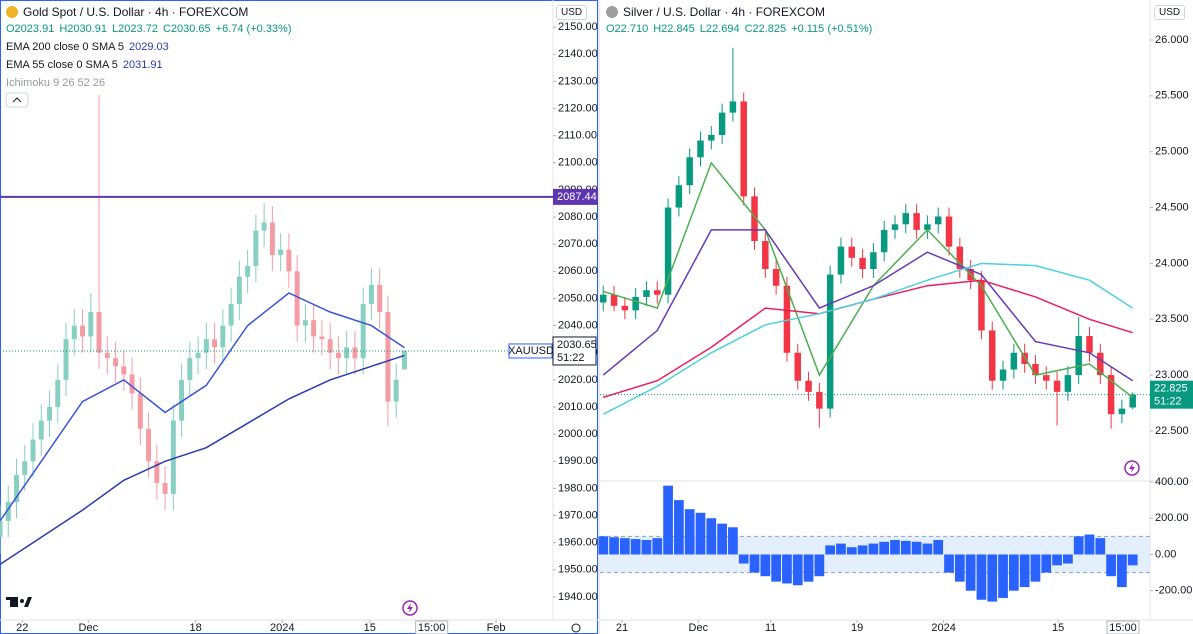 This screenshot has width=1193, height=634. I want to click on x-tick-label: 19, so click(857, 628).